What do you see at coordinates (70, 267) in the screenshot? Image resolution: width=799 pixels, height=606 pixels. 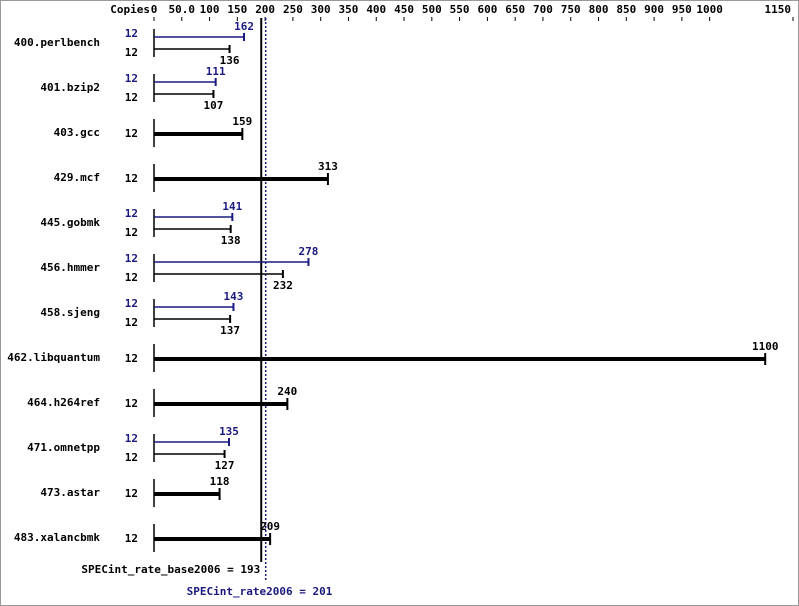 I see `category-label: 456.hmmer` at bounding box center [70, 267].